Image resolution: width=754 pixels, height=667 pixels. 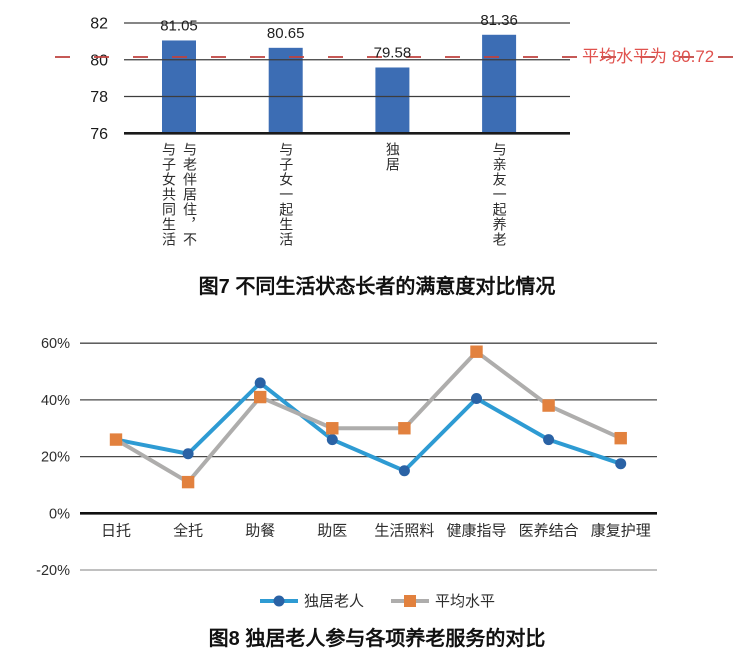 I want to click on legend-label-solo-elderly: 独居老人, so click(x=333, y=601).